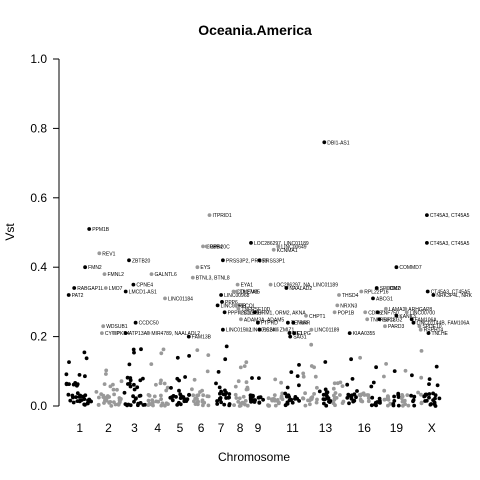  I want to click on point-label: LMCD1-AS1, so click(143, 293).